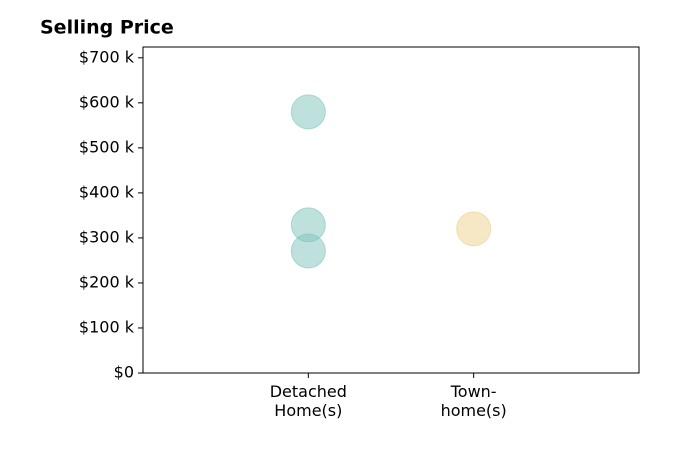  Describe the element at coordinates (107, 191) in the screenshot. I see `y-tick-label: $400 k` at that location.